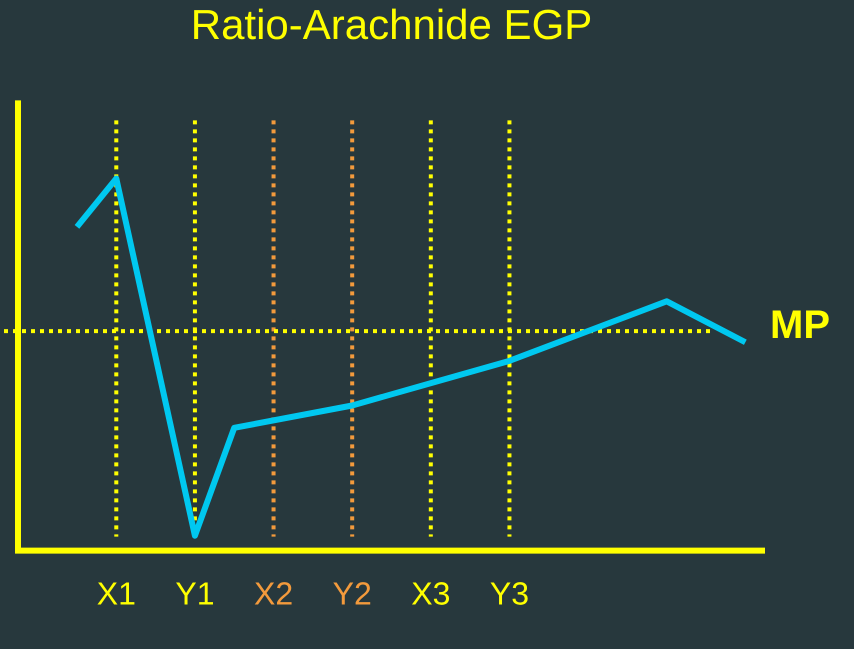 This screenshot has width=854, height=649. What do you see at coordinates (194, 594) in the screenshot?
I see `x-tick-label: Y1` at bounding box center [194, 594].